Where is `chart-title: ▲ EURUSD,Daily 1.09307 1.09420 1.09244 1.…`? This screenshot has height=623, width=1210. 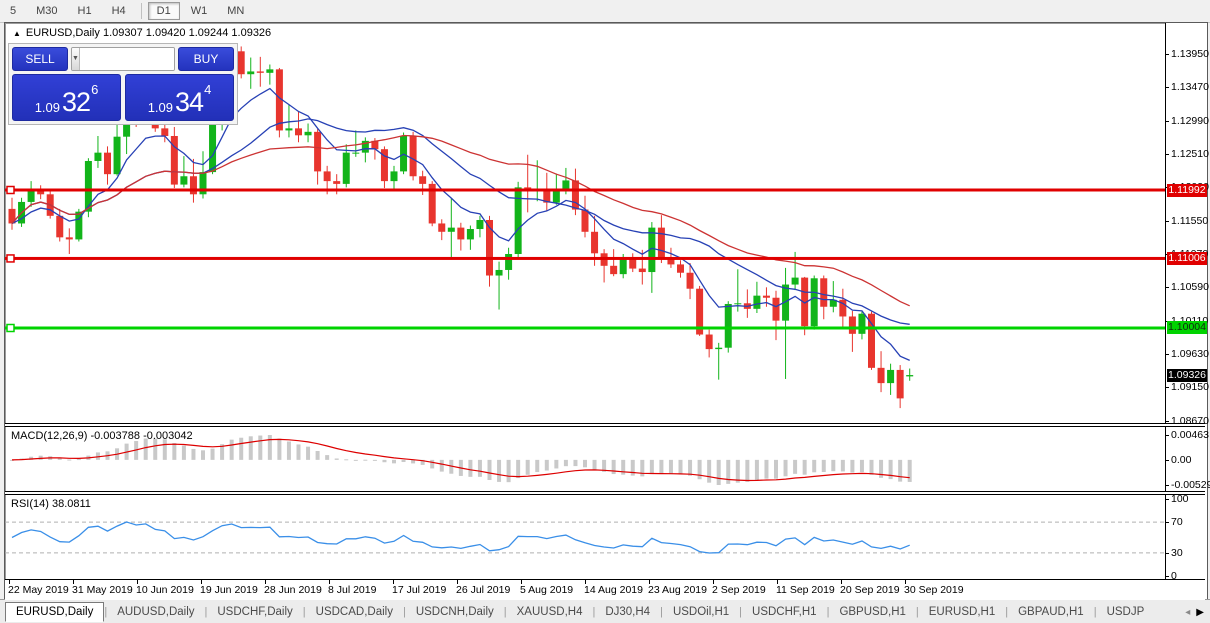 chart-title: ▲ EURUSD,Daily 1.09307 1.09420 1.09244 1.… is located at coordinates (142, 33).